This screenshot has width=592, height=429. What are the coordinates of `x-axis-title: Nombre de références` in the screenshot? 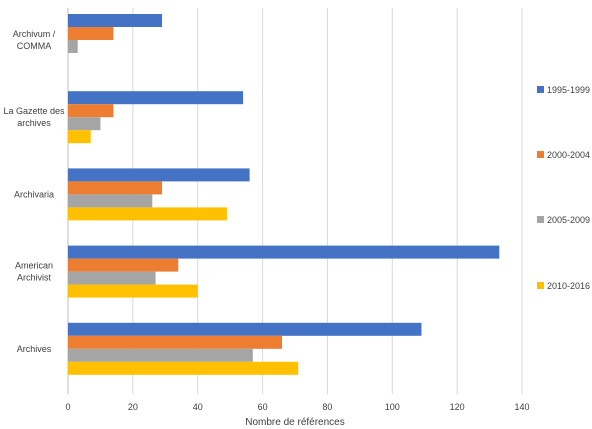 It's located at (295, 422).